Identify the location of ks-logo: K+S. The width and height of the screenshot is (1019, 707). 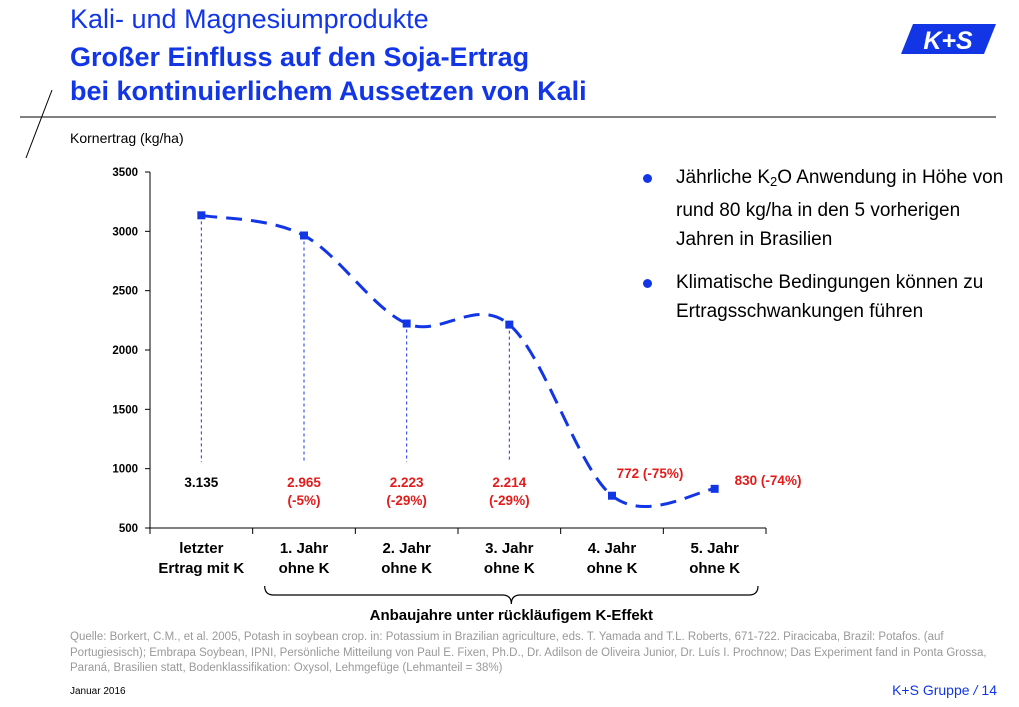
(948, 39).